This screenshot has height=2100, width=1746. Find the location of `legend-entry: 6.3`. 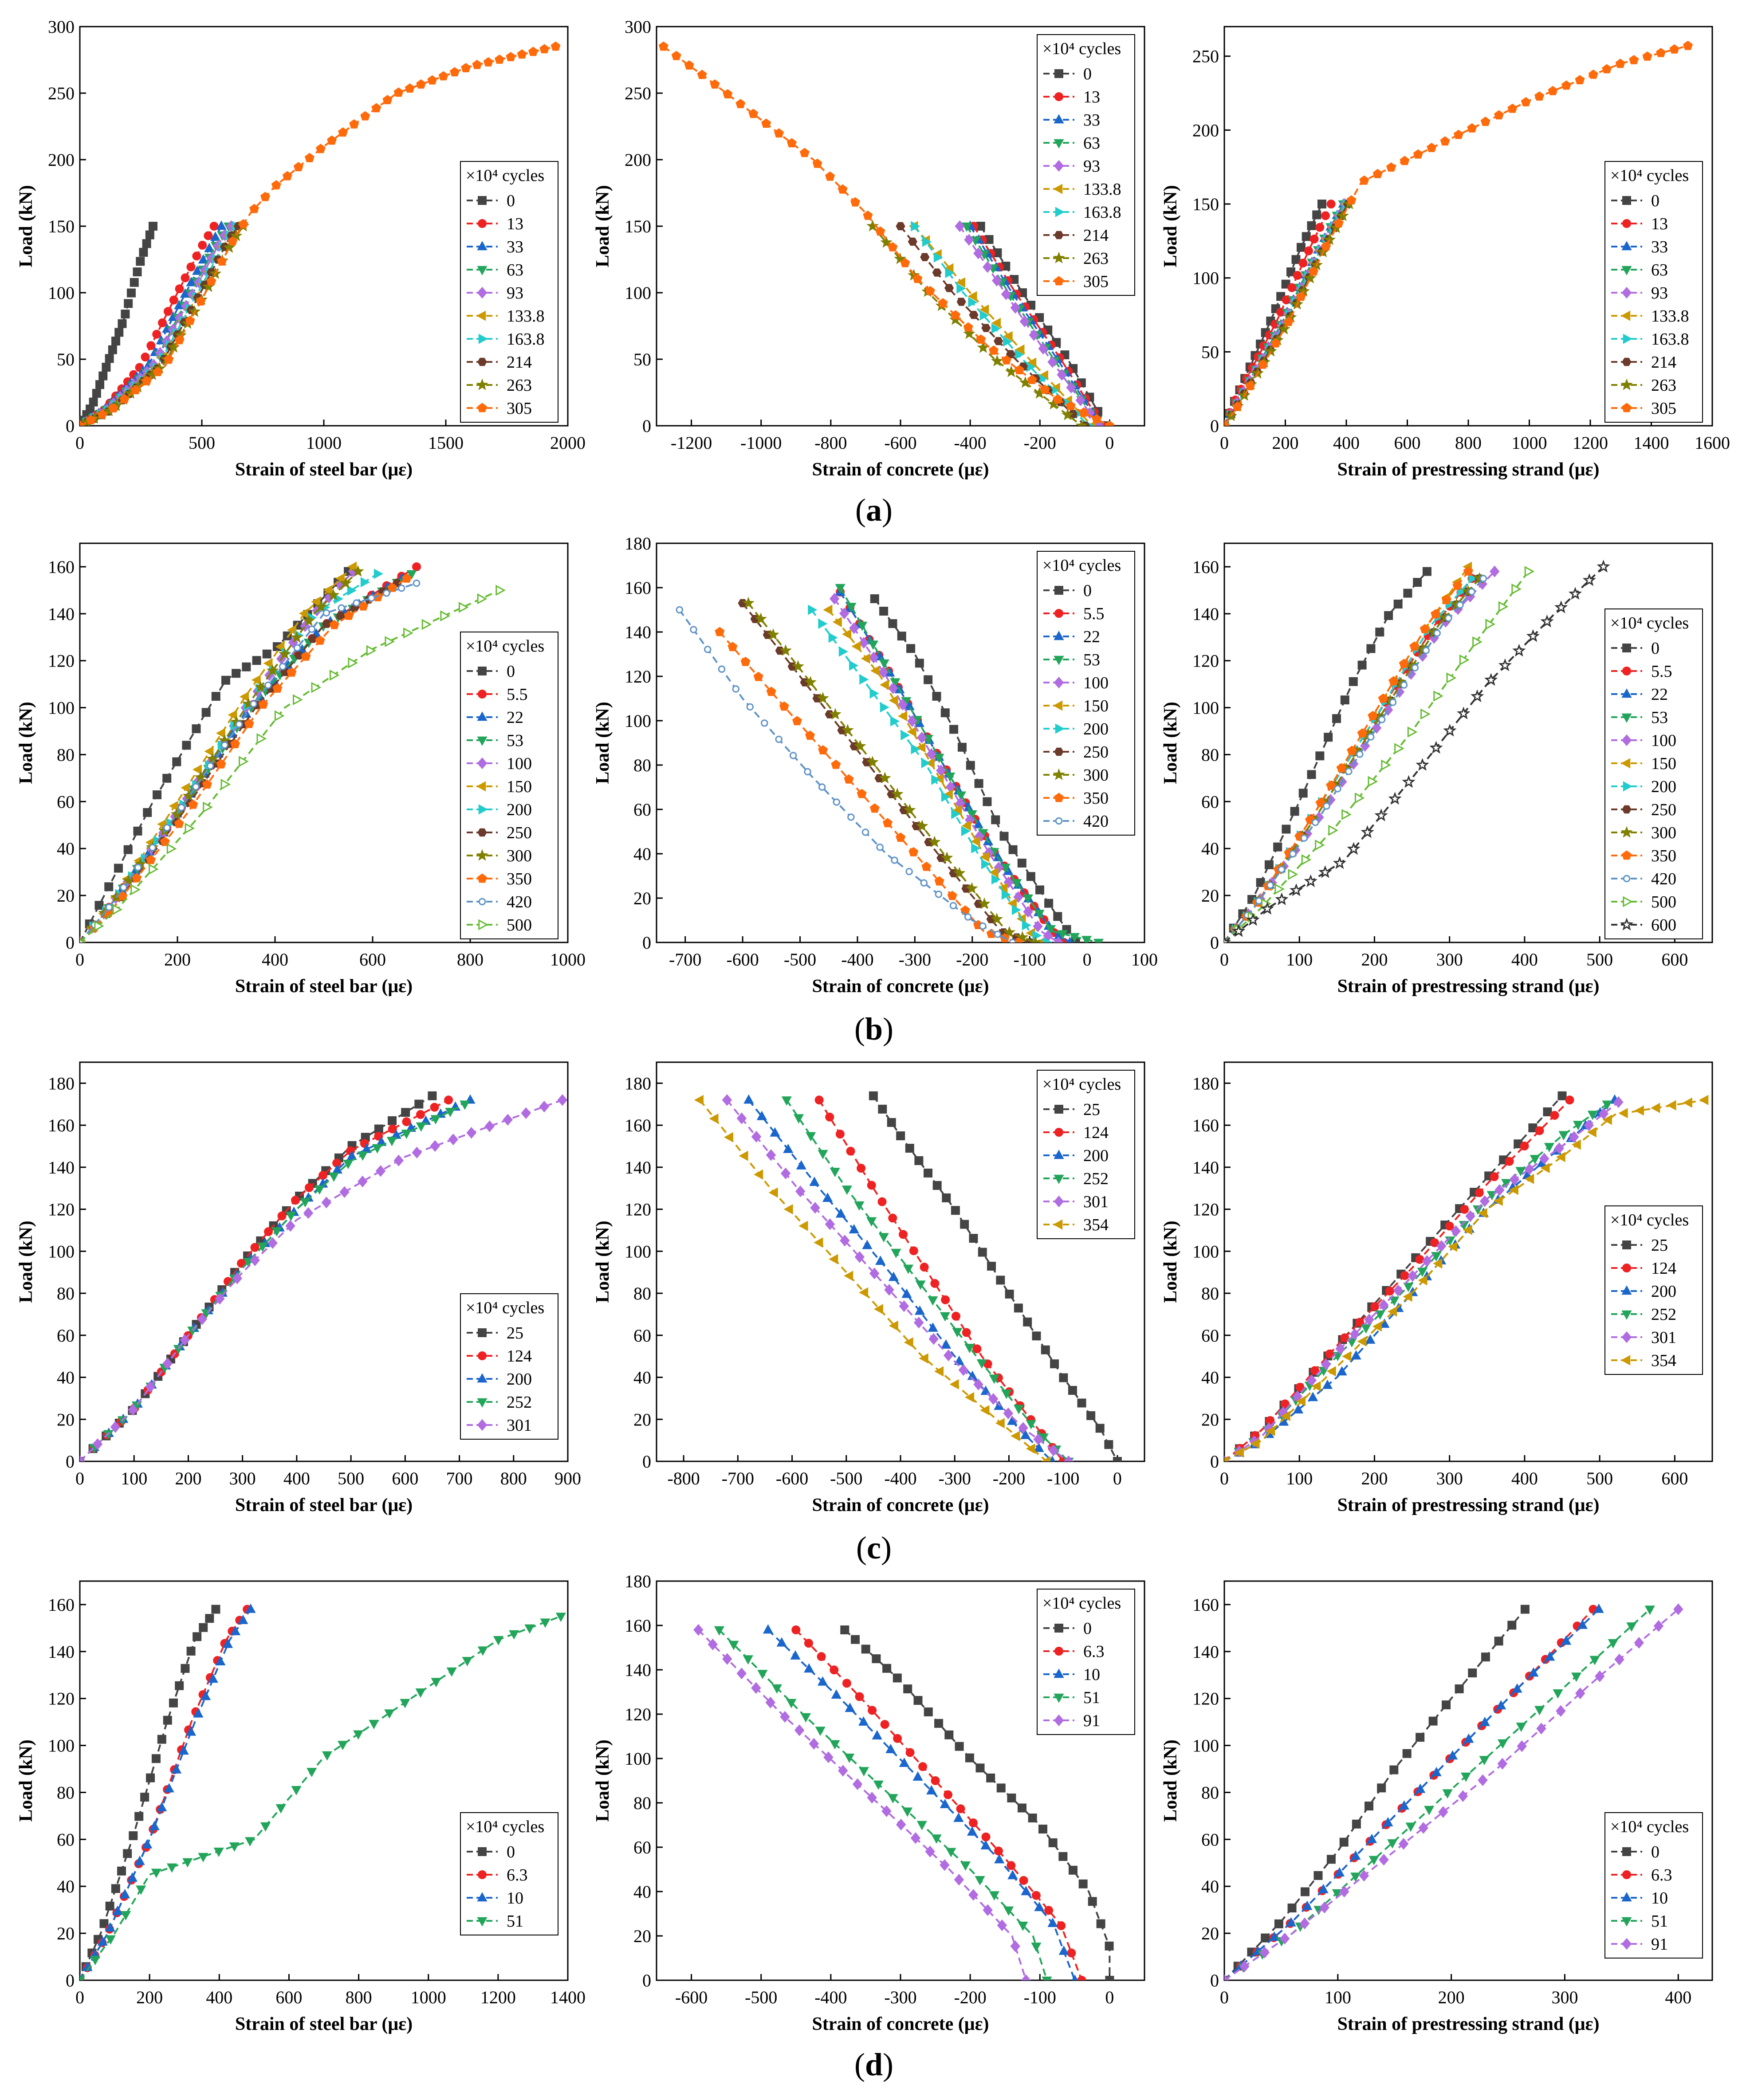

legend-entry: 6.3 is located at coordinates (517, 1875).